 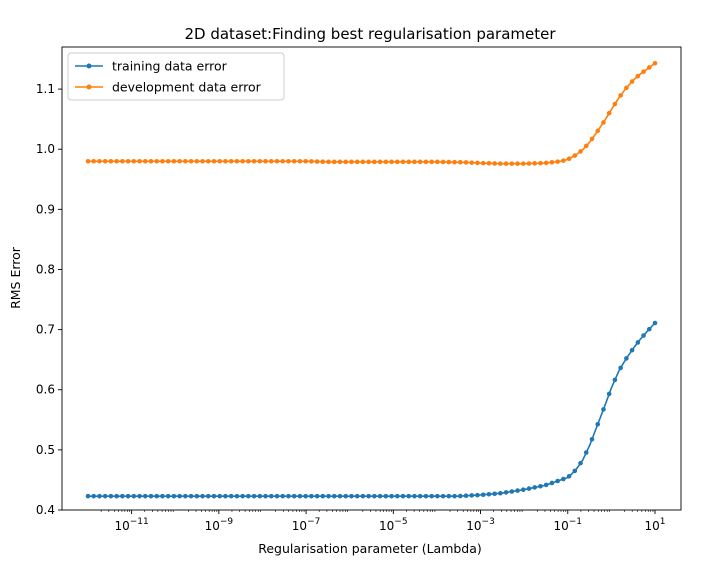 What do you see at coordinates (45, 269) in the screenshot?
I see `y-tick-label: 0.8` at bounding box center [45, 269].